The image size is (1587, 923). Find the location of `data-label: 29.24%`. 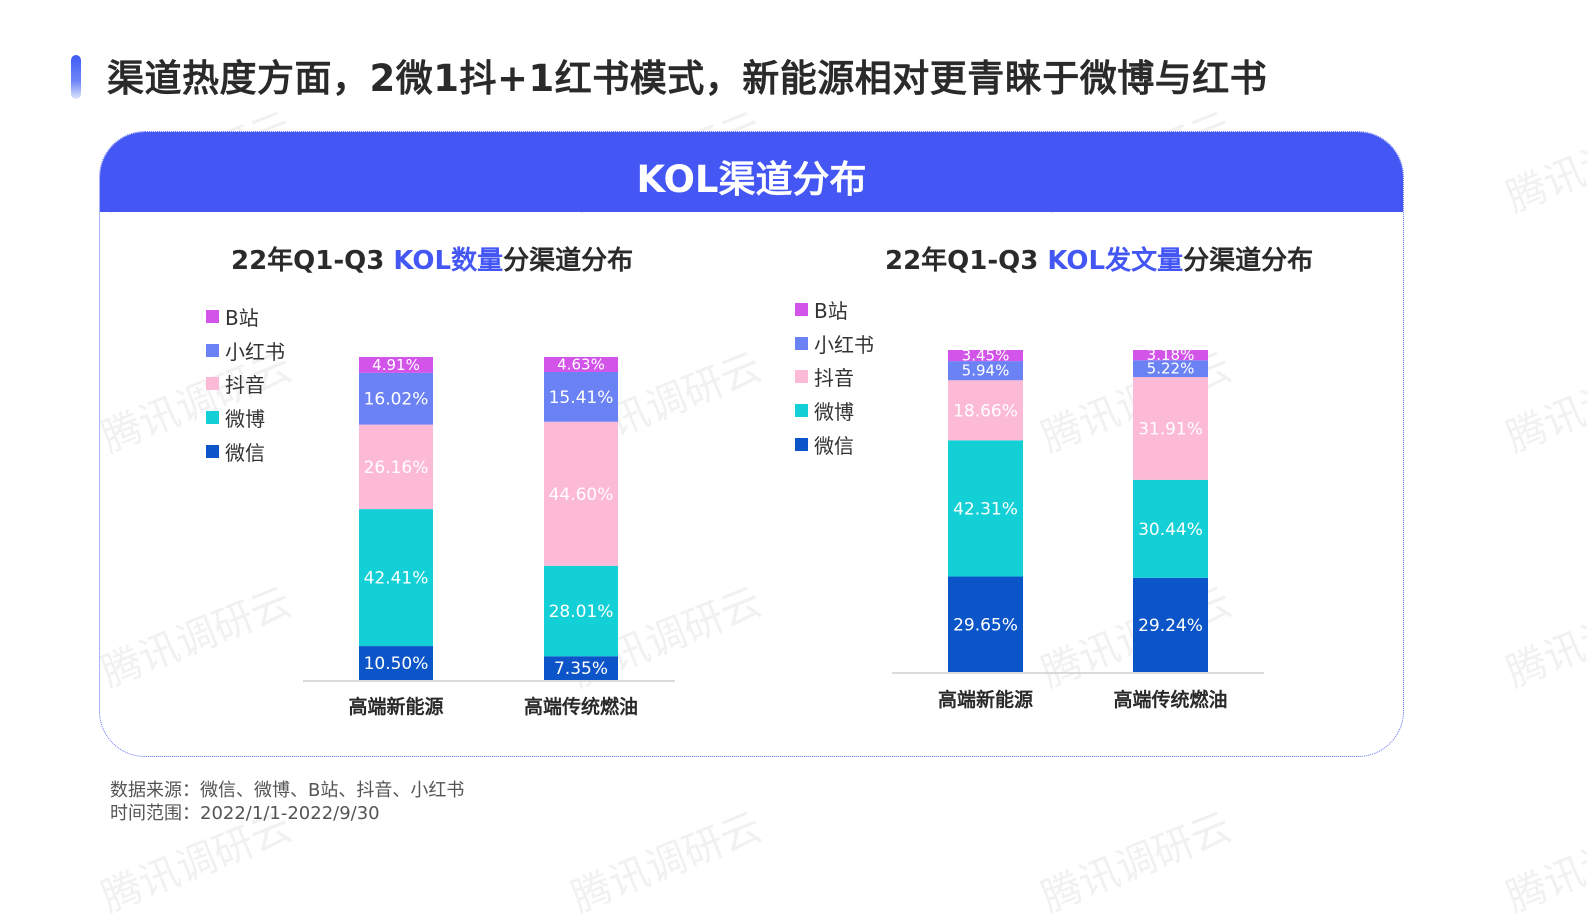

data-label: 29.24% is located at coordinates (1170, 626).